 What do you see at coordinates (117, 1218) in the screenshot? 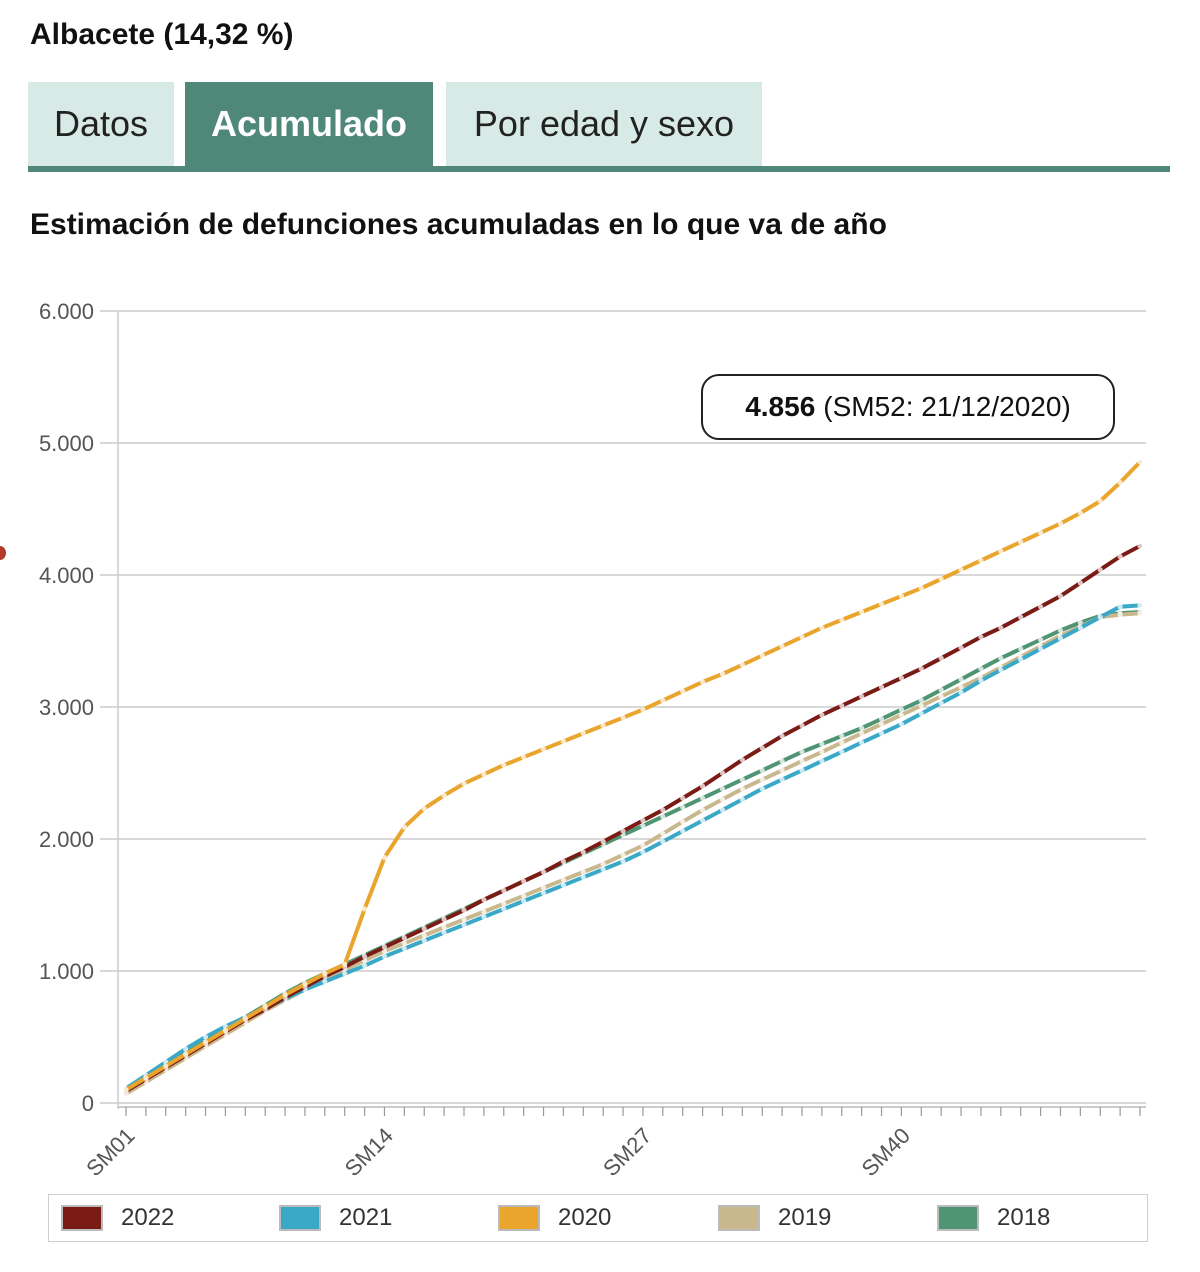
I see `legend-item-2022: 2022` at bounding box center [117, 1218].